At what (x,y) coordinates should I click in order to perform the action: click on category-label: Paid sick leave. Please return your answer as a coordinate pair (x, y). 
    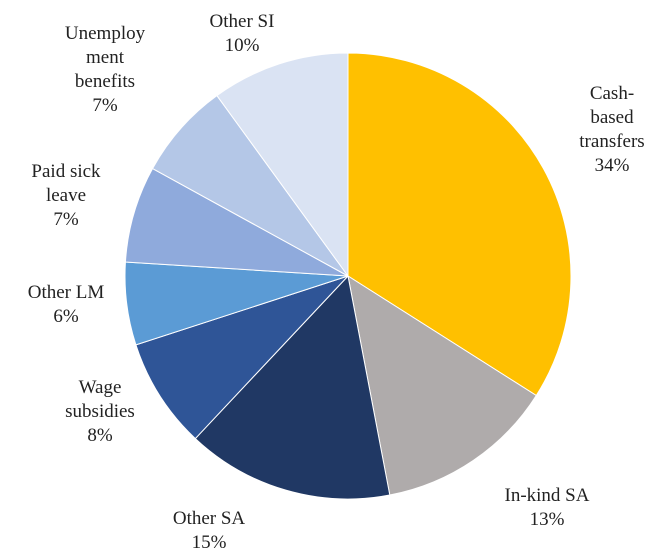
    Looking at the image, I should click on (66, 183).